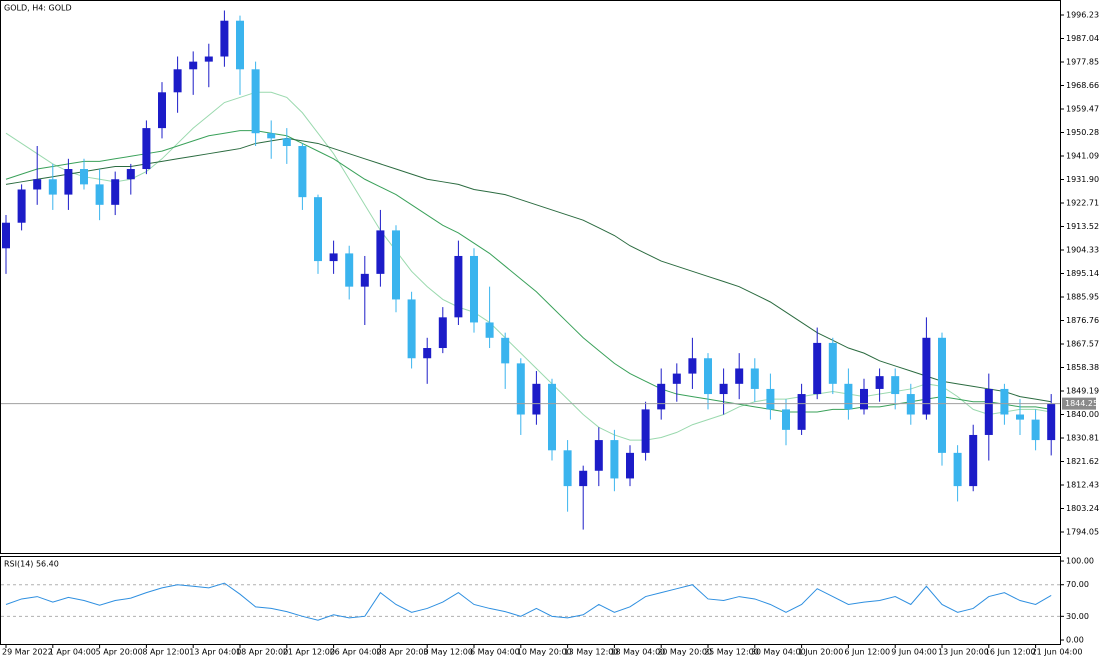 The height and width of the screenshot is (660, 1100). I want to click on y-tick-label: 1987.04, so click(1082, 38).